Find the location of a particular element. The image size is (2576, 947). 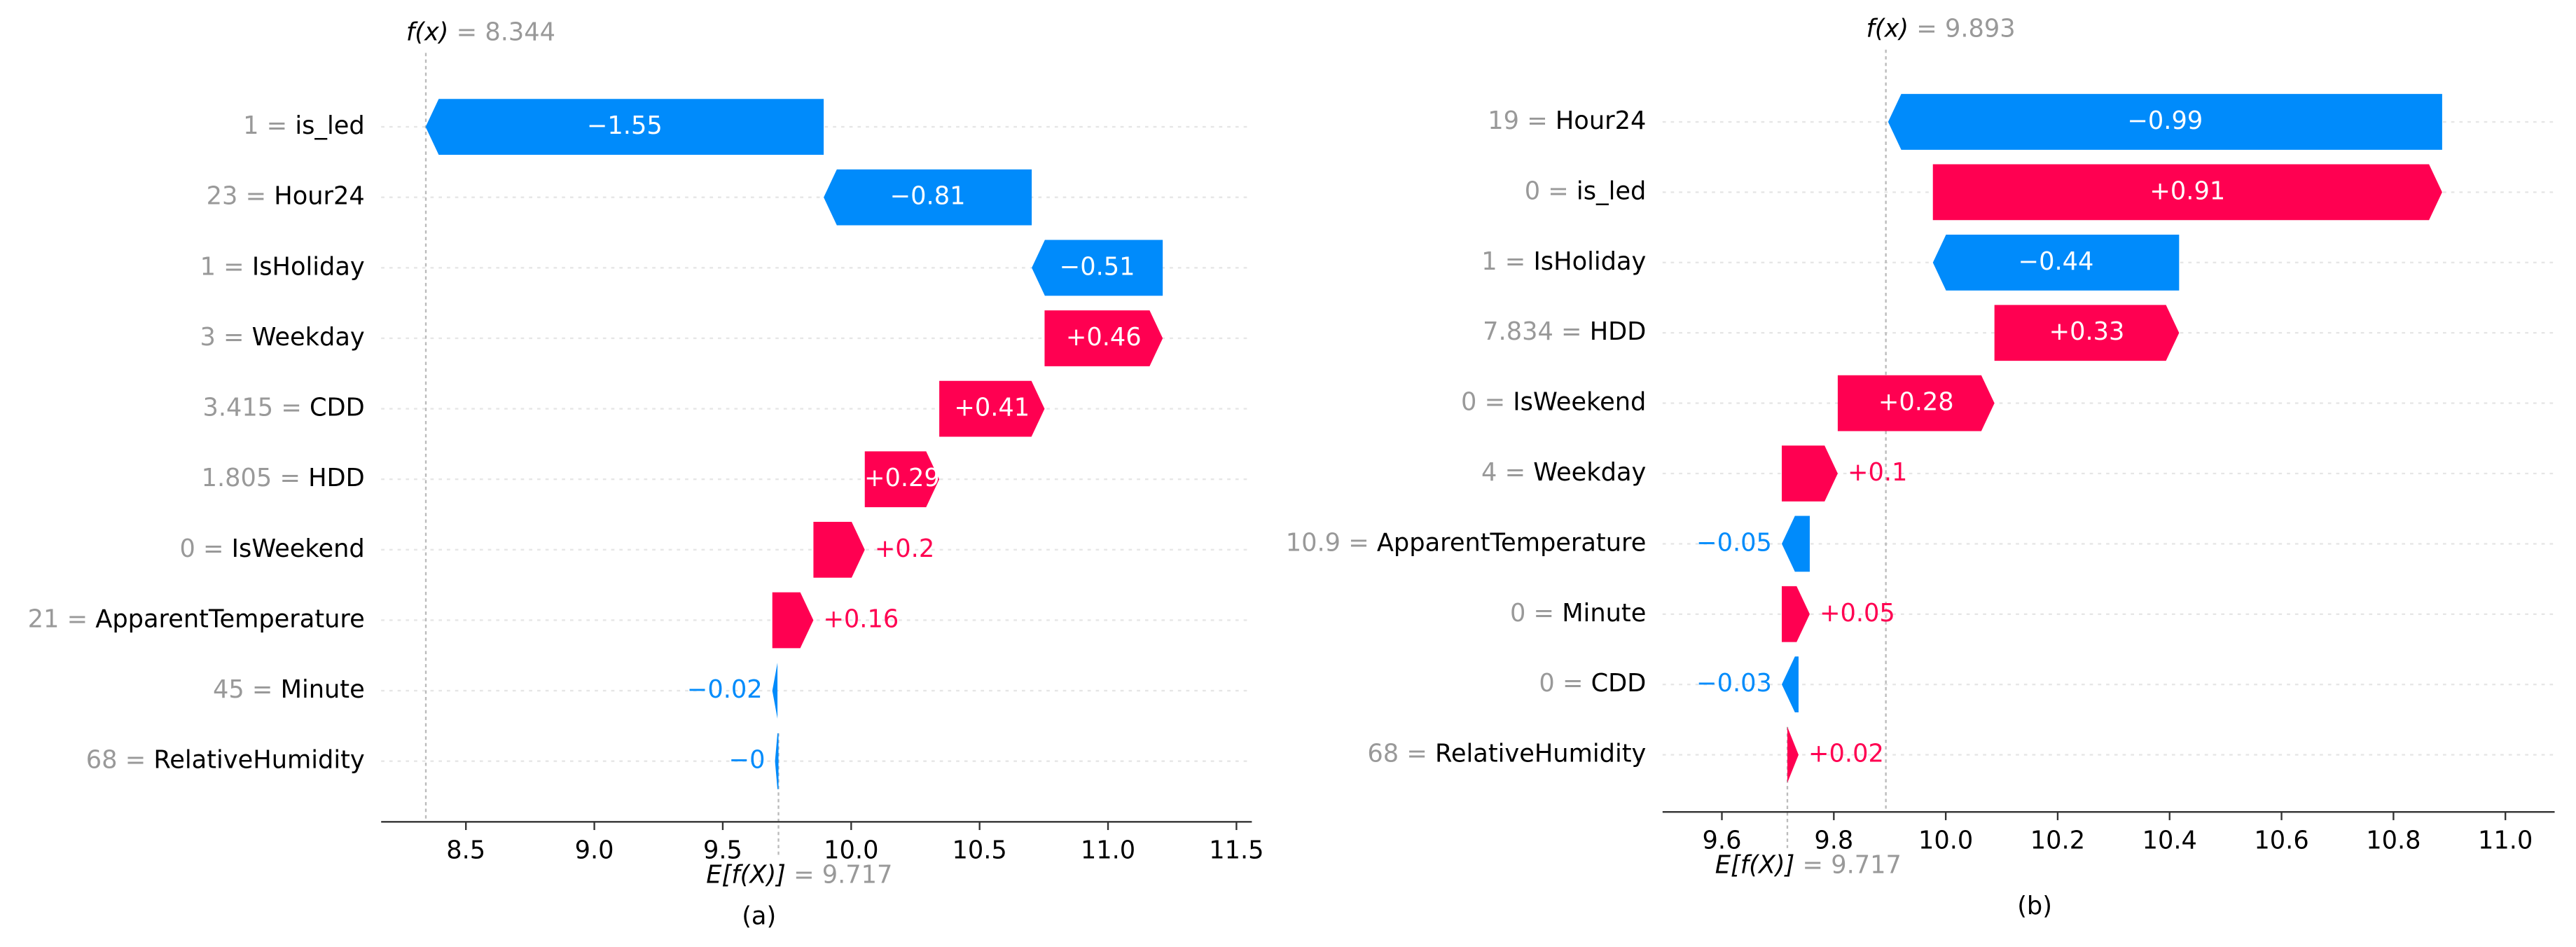

value-label: +0.91 is located at coordinates (2187, 191).